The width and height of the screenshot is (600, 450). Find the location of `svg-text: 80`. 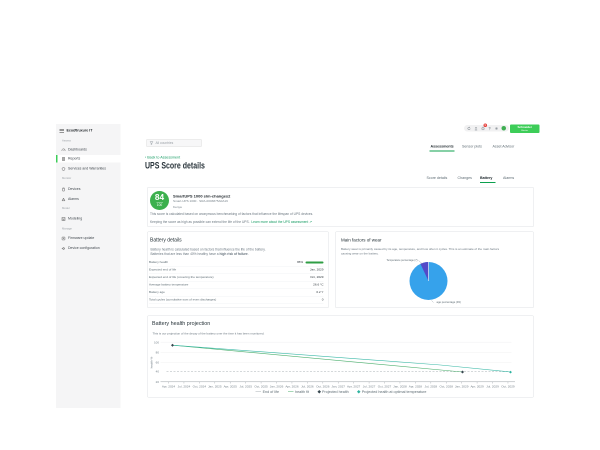

svg-text: 80 is located at coordinates (158, 352).